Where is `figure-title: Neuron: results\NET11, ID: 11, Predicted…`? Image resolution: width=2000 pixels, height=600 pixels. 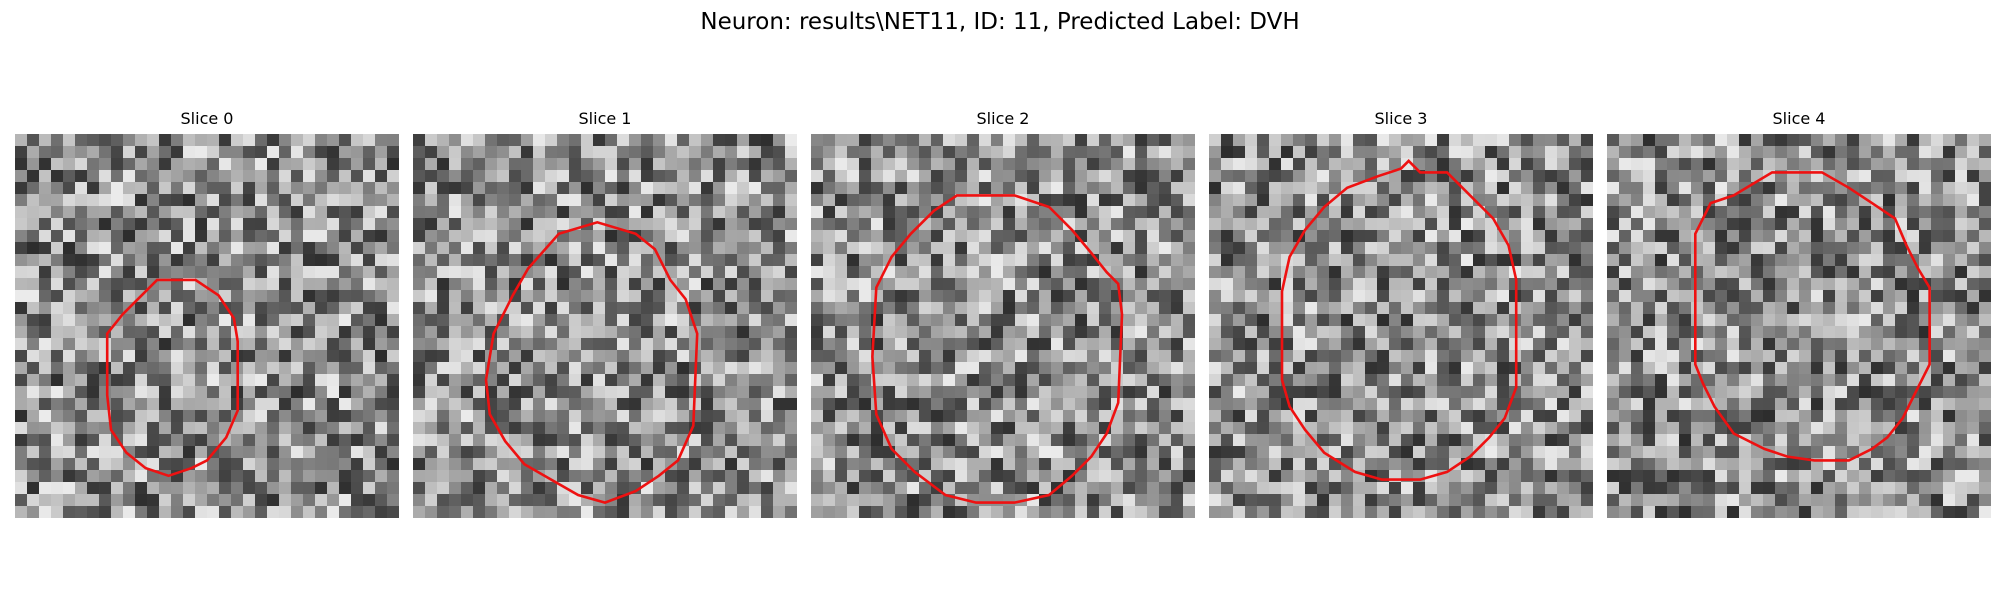
figure-title: Neuron: results\NET11, ID: 11, Predicted… is located at coordinates (1000, 22).